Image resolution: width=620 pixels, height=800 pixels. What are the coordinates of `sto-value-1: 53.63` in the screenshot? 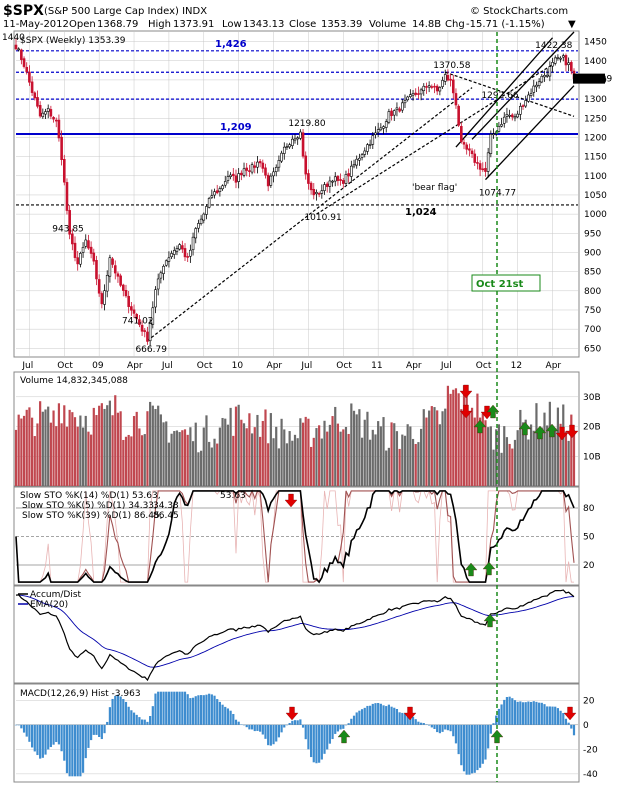 It's located at (233, 496).